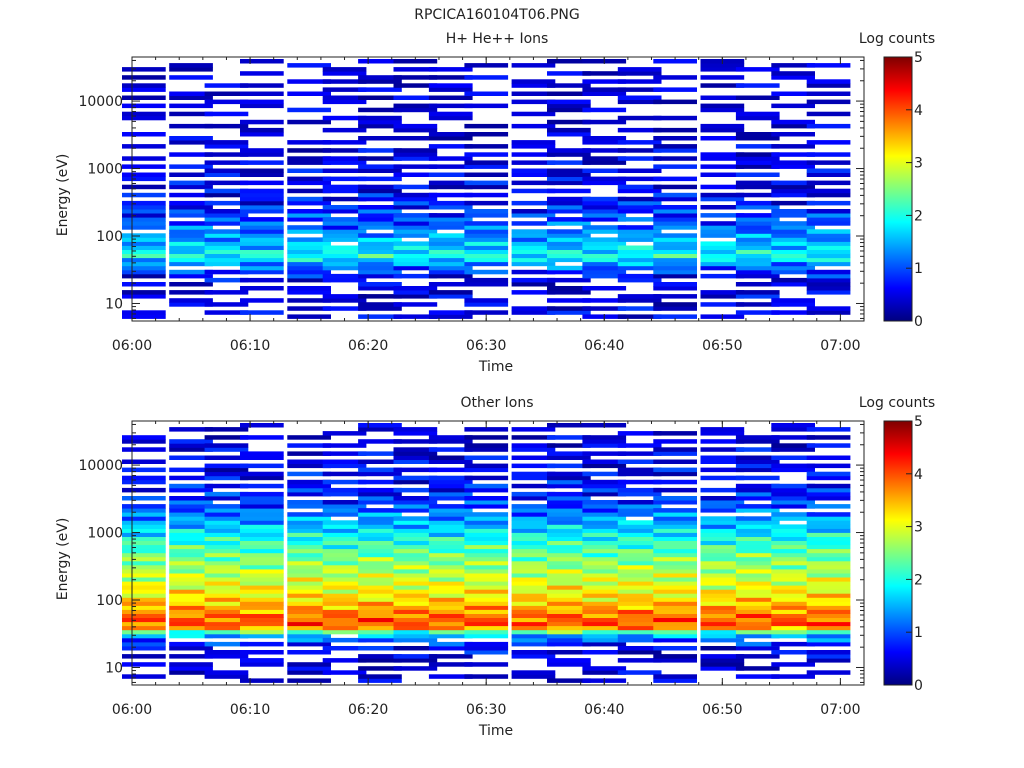  I want to click on panel-title: Other Ions, so click(496, 403).